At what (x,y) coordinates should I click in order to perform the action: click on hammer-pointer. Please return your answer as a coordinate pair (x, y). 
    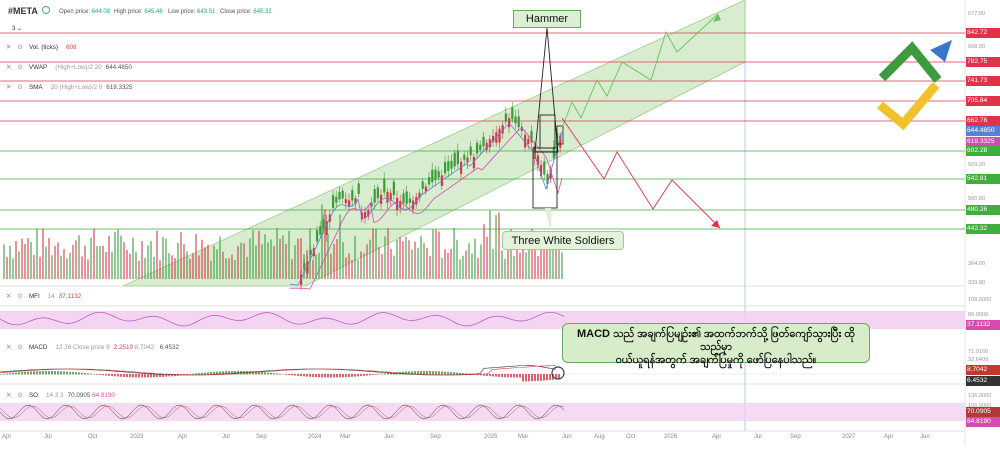
    Looking at the image, I should click on (546, 90).